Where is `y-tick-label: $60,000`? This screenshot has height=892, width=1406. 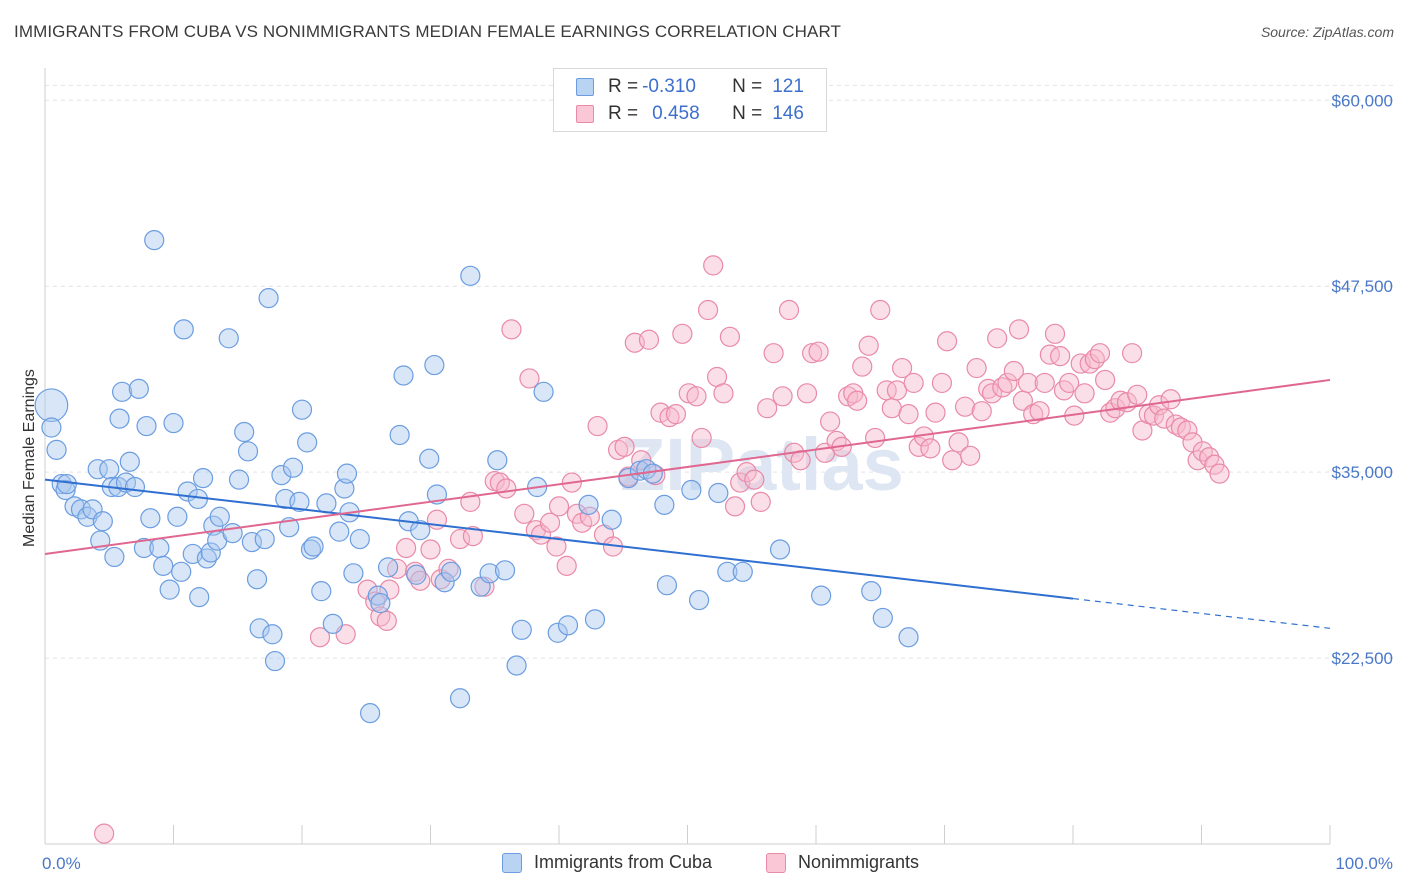 y-tick-label: $60,000 is located at coordinates (1362, 100).